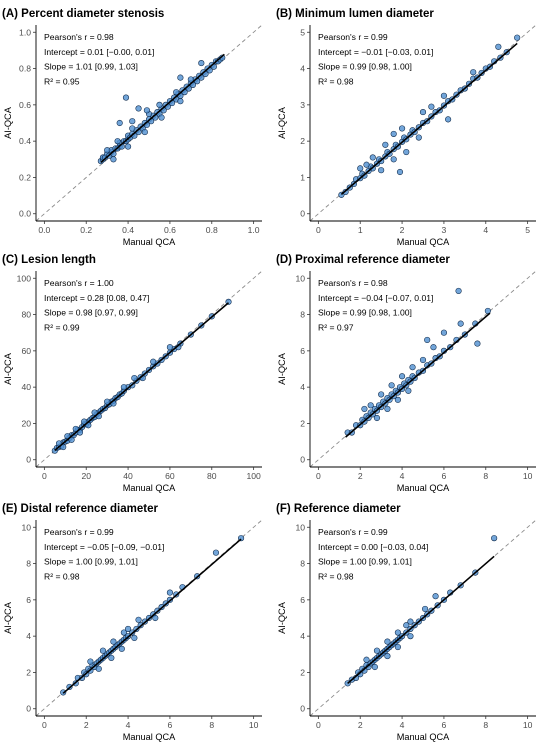 Image resolution: width=550 pixels, height=753 pixels. Describe the element at coordinates (62, 327) in the screenshot. I see `stat-line: R² = 0.99` at that location.